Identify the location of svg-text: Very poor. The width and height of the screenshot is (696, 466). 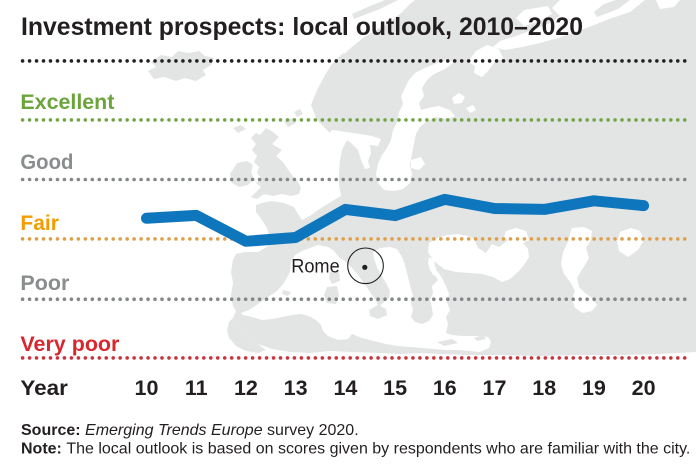
(69, 344).